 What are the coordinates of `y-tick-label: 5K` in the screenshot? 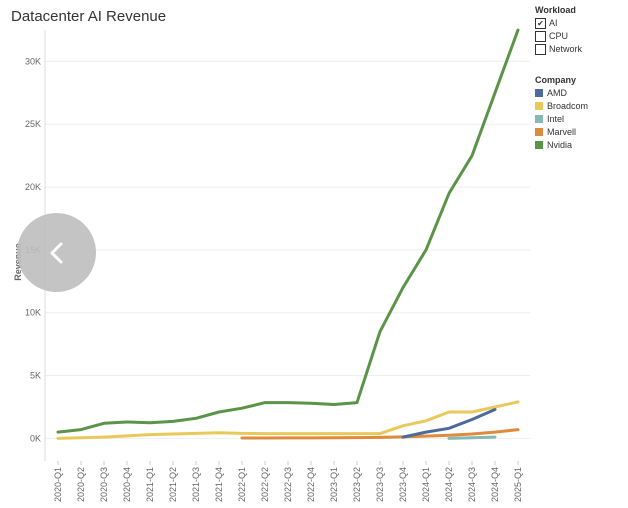 It's located at (35, 376).